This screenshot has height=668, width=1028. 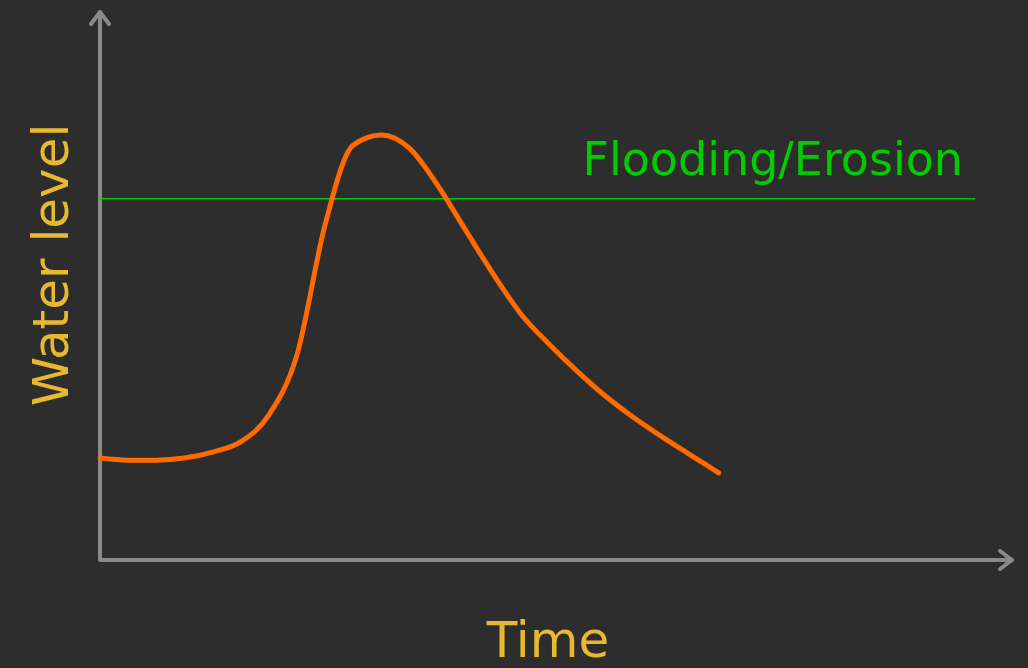 I want to click on x-axis-title: Time, so click(x=547, y=639).